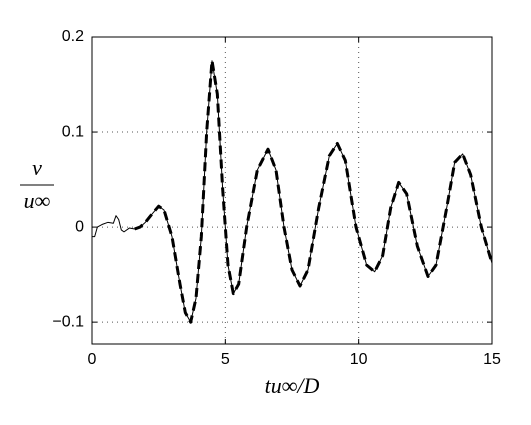 The height and width of the screenshot is (425, 531). I want to click on y-tick-label: −0.1, so click(68, 321).